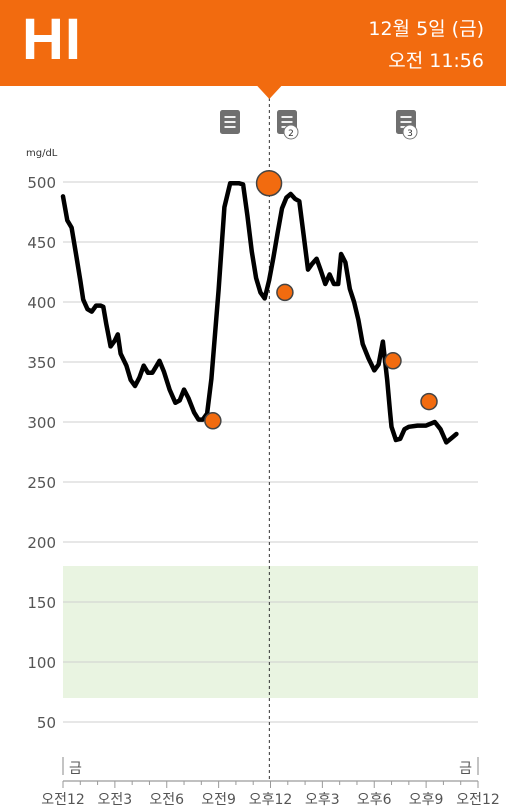  Describe the element at coordinates (270, 632) in the screenshot. I see `target-range-band` at that location.